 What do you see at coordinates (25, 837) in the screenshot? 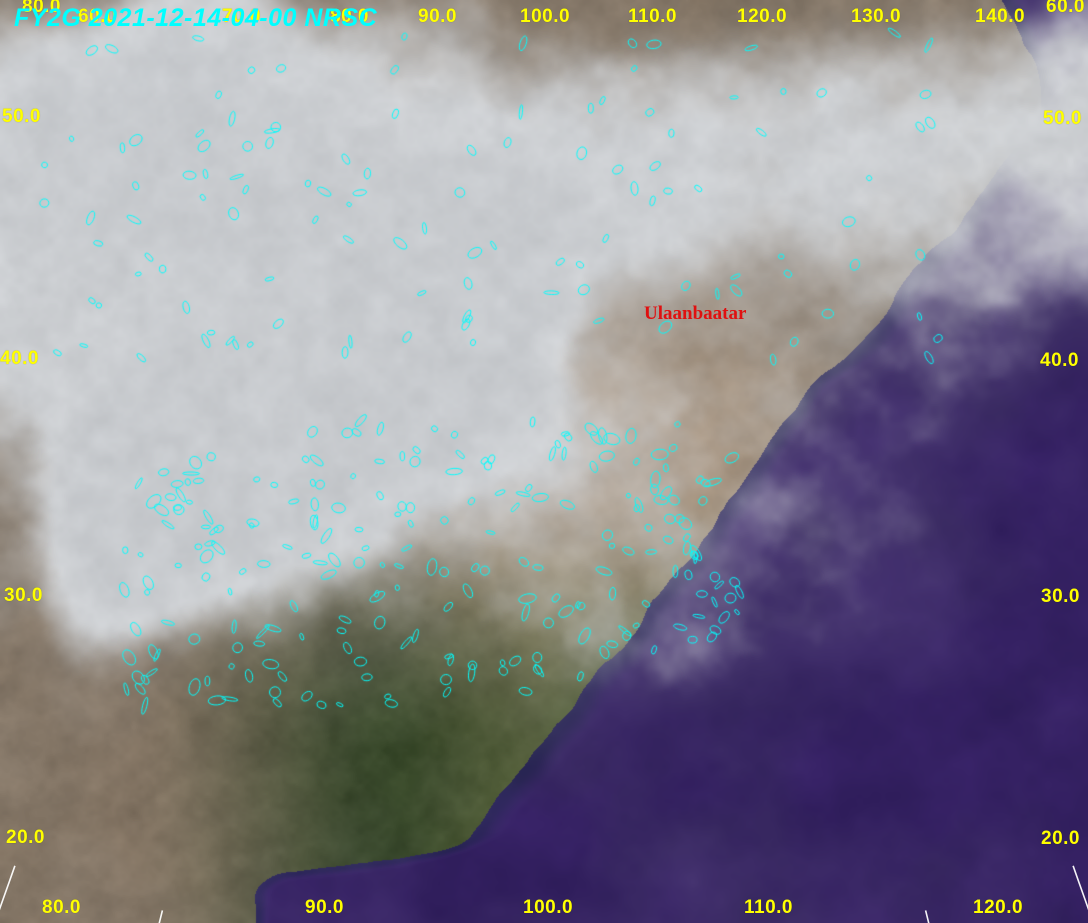
I see `latitude-left-tick: 20.0` at bounding box center [25, 837].